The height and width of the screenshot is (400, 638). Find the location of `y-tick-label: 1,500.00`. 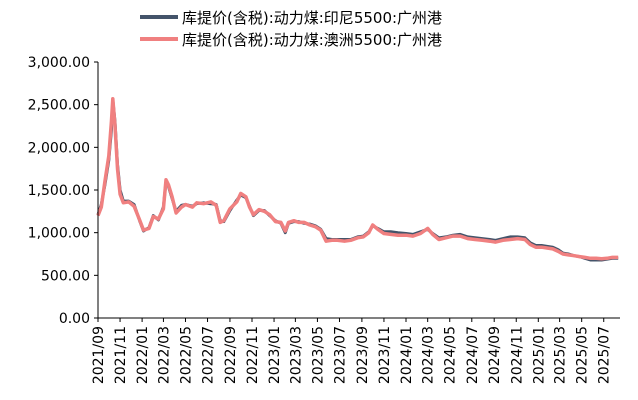

y-tick-label: 1,500.00 is located at coordinates (59, 191).